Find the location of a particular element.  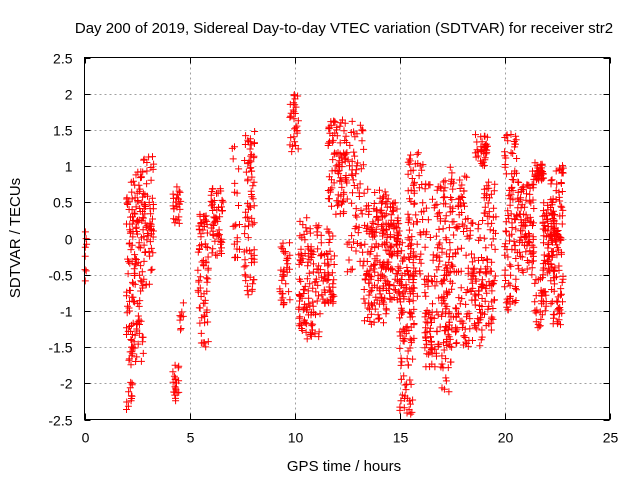

x-tick-label: 5 is located at coordinates (191, 438).